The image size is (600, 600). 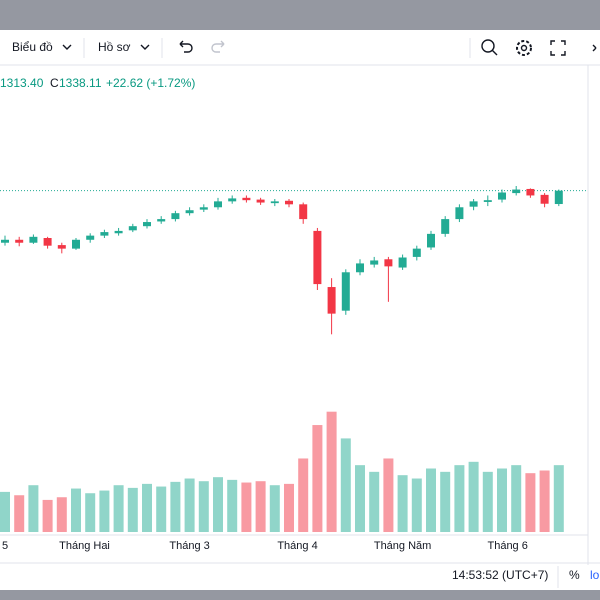 What do you see at coordinates (5, 546) in the screenshot?
I see `x-tick-label: 5` at bounding box center [5, 546].